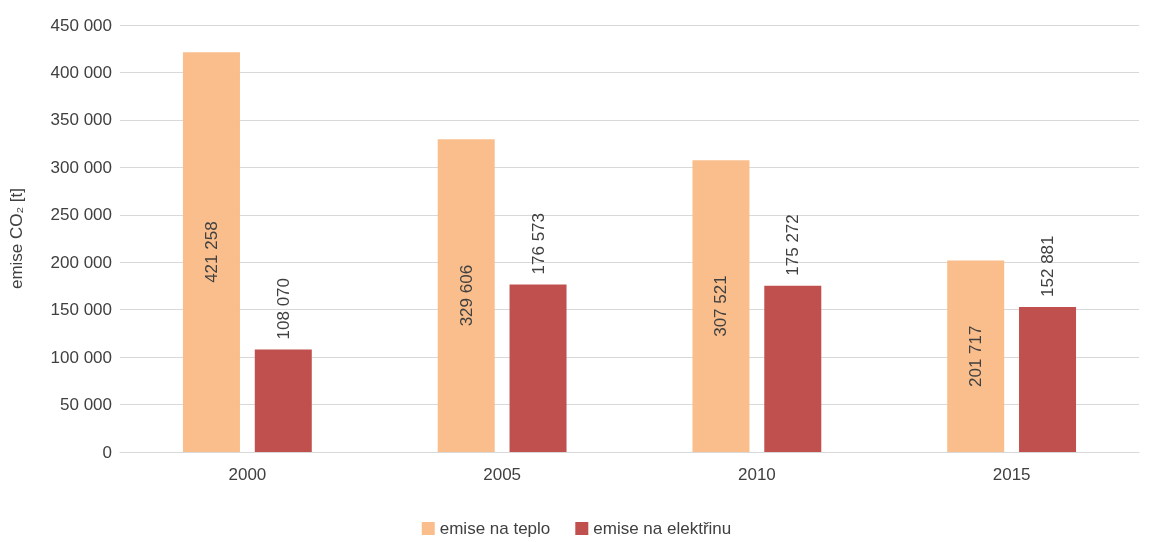 Image resolution: width=1153 pixels, height=542 pixels. What do you see at coordinates (538, 244) in the screenshot?
I see `data-label: 176 573` at bounding box center [538, 244].